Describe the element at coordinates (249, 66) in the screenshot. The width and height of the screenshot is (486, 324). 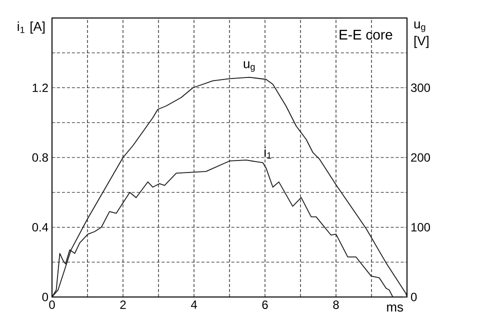
I see `series-label: u$_{g}$` at that location.